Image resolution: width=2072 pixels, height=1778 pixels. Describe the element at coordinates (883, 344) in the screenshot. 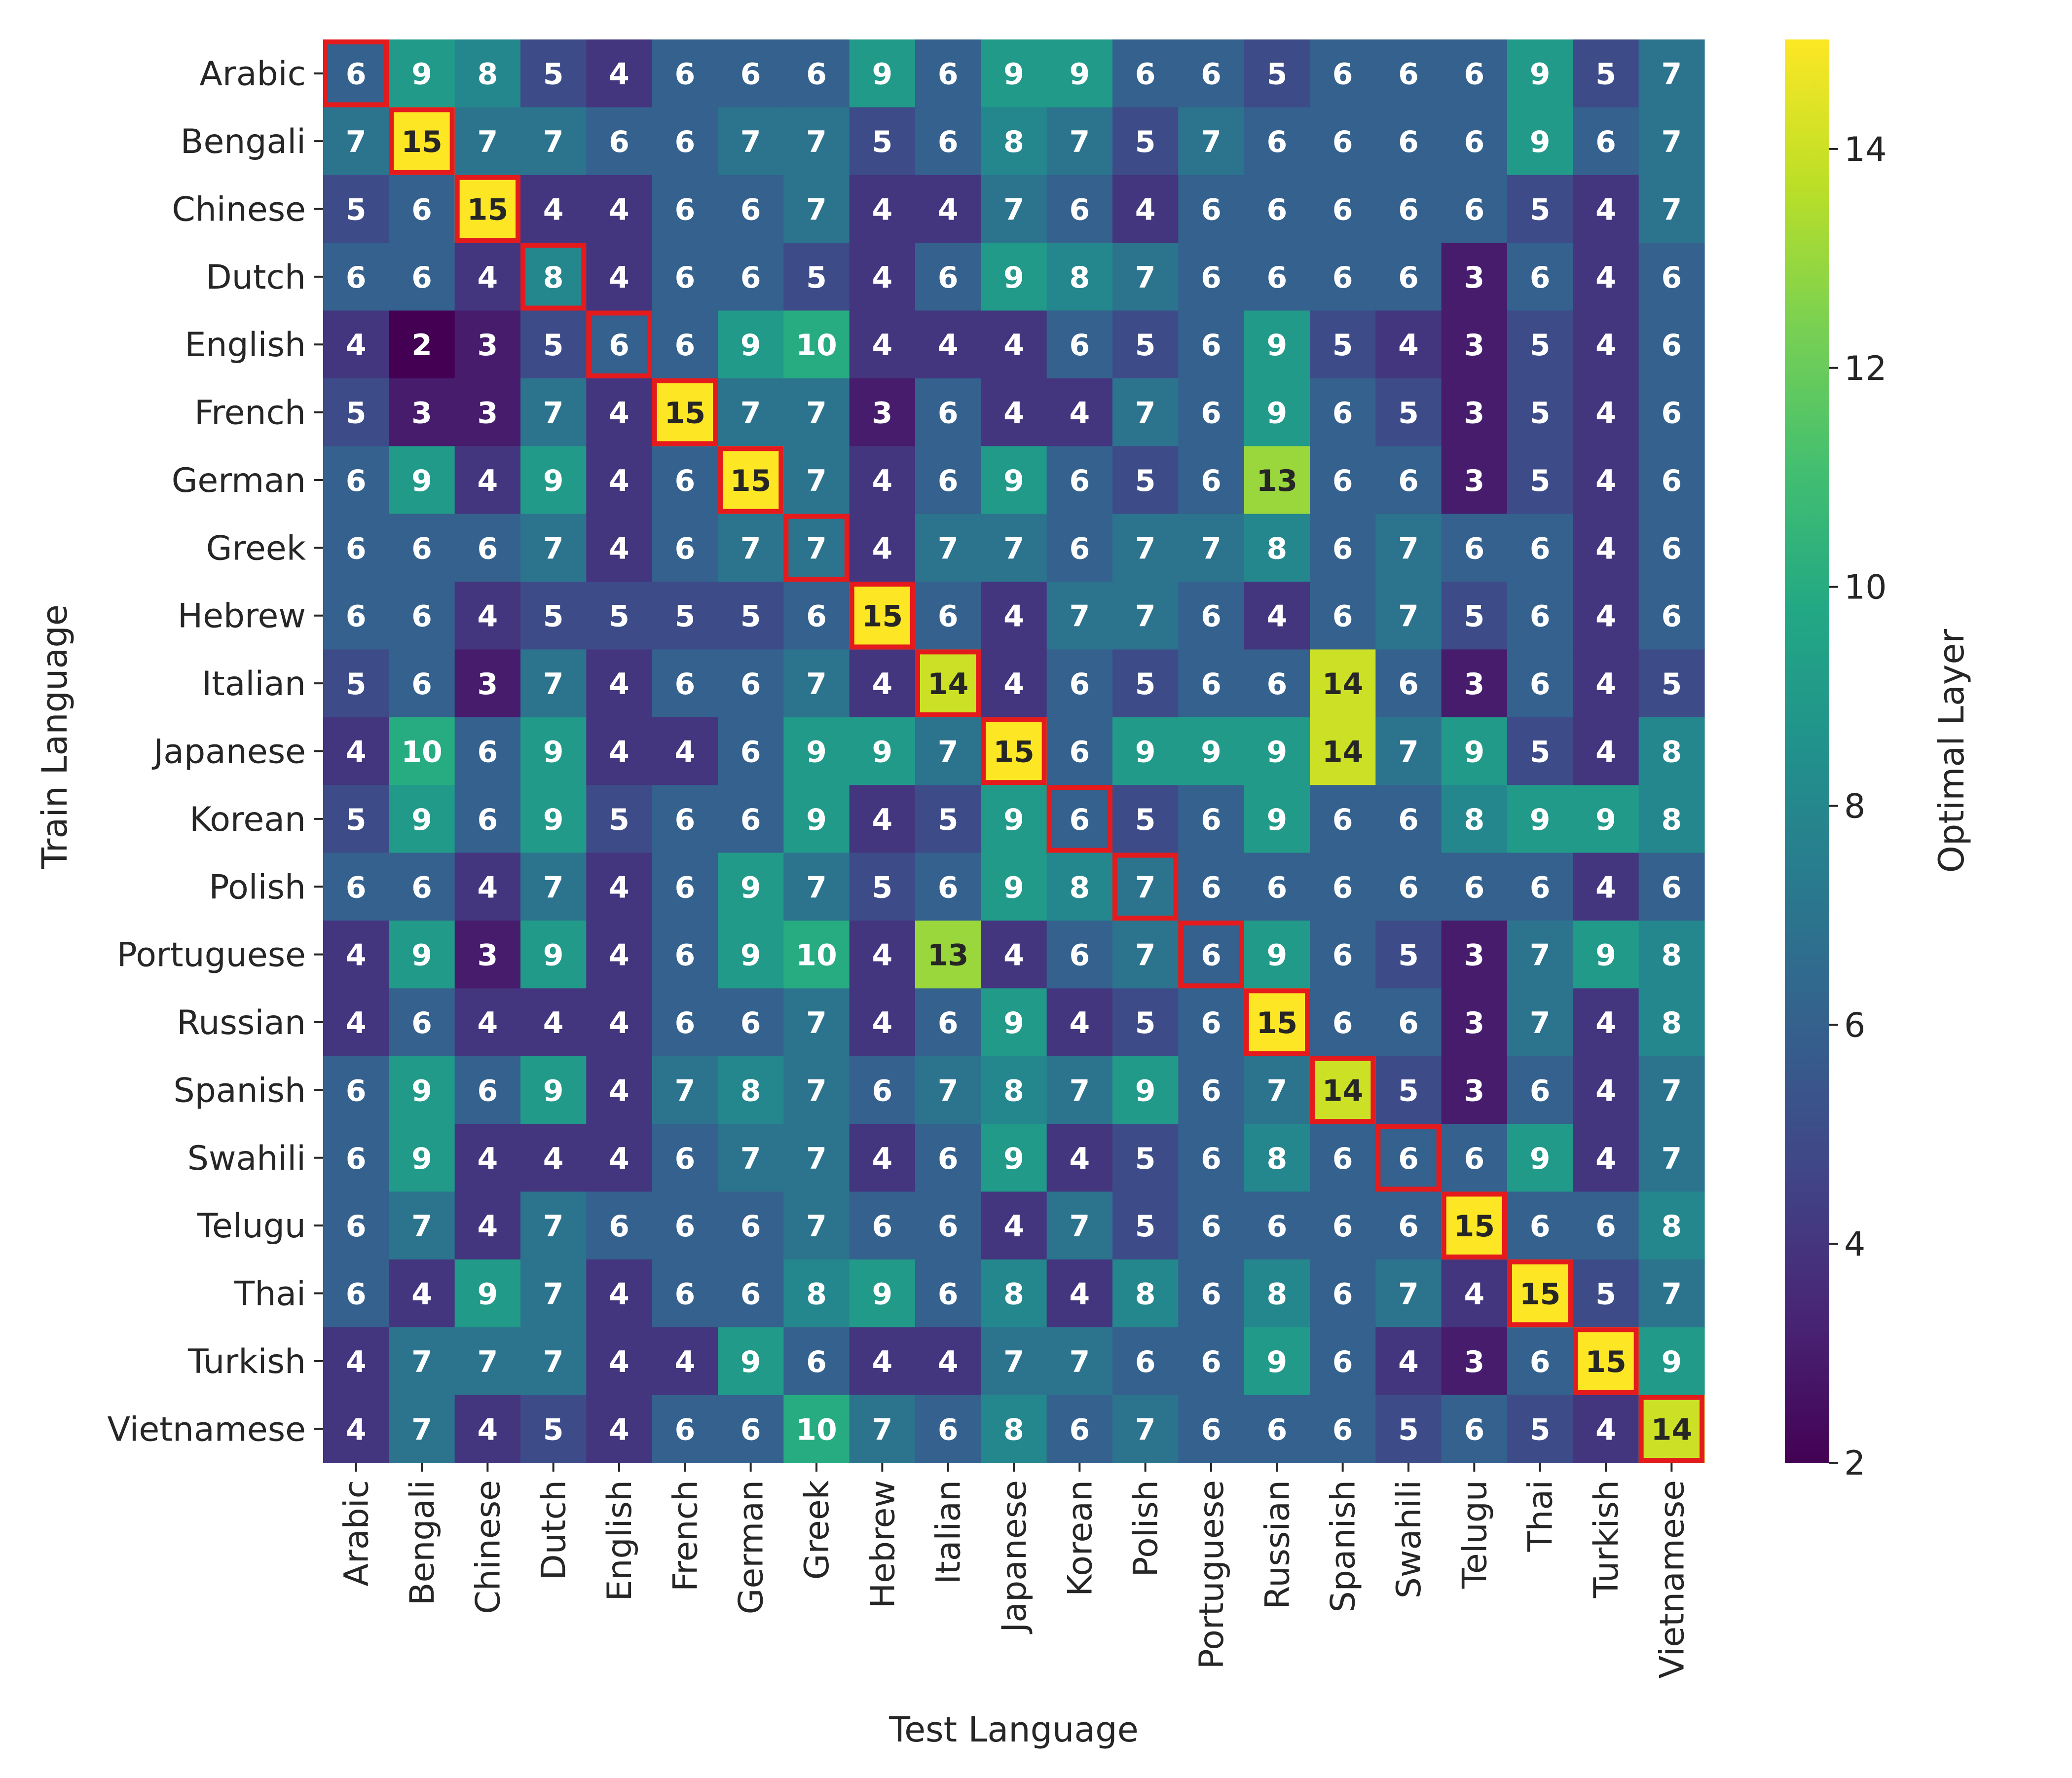

I see `cell-english-hebrew` at that location.